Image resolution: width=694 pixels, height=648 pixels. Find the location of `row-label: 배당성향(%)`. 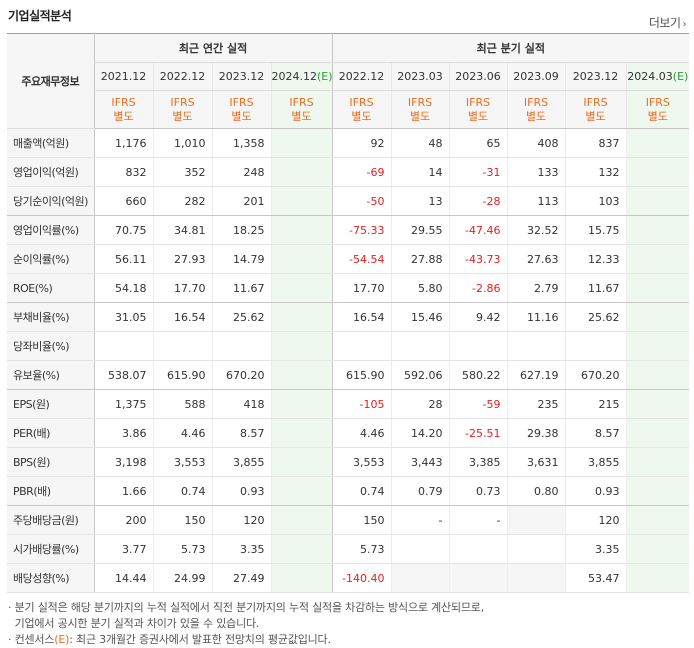

row-label: 배당성향(%) is located at coordinates (50, 578).